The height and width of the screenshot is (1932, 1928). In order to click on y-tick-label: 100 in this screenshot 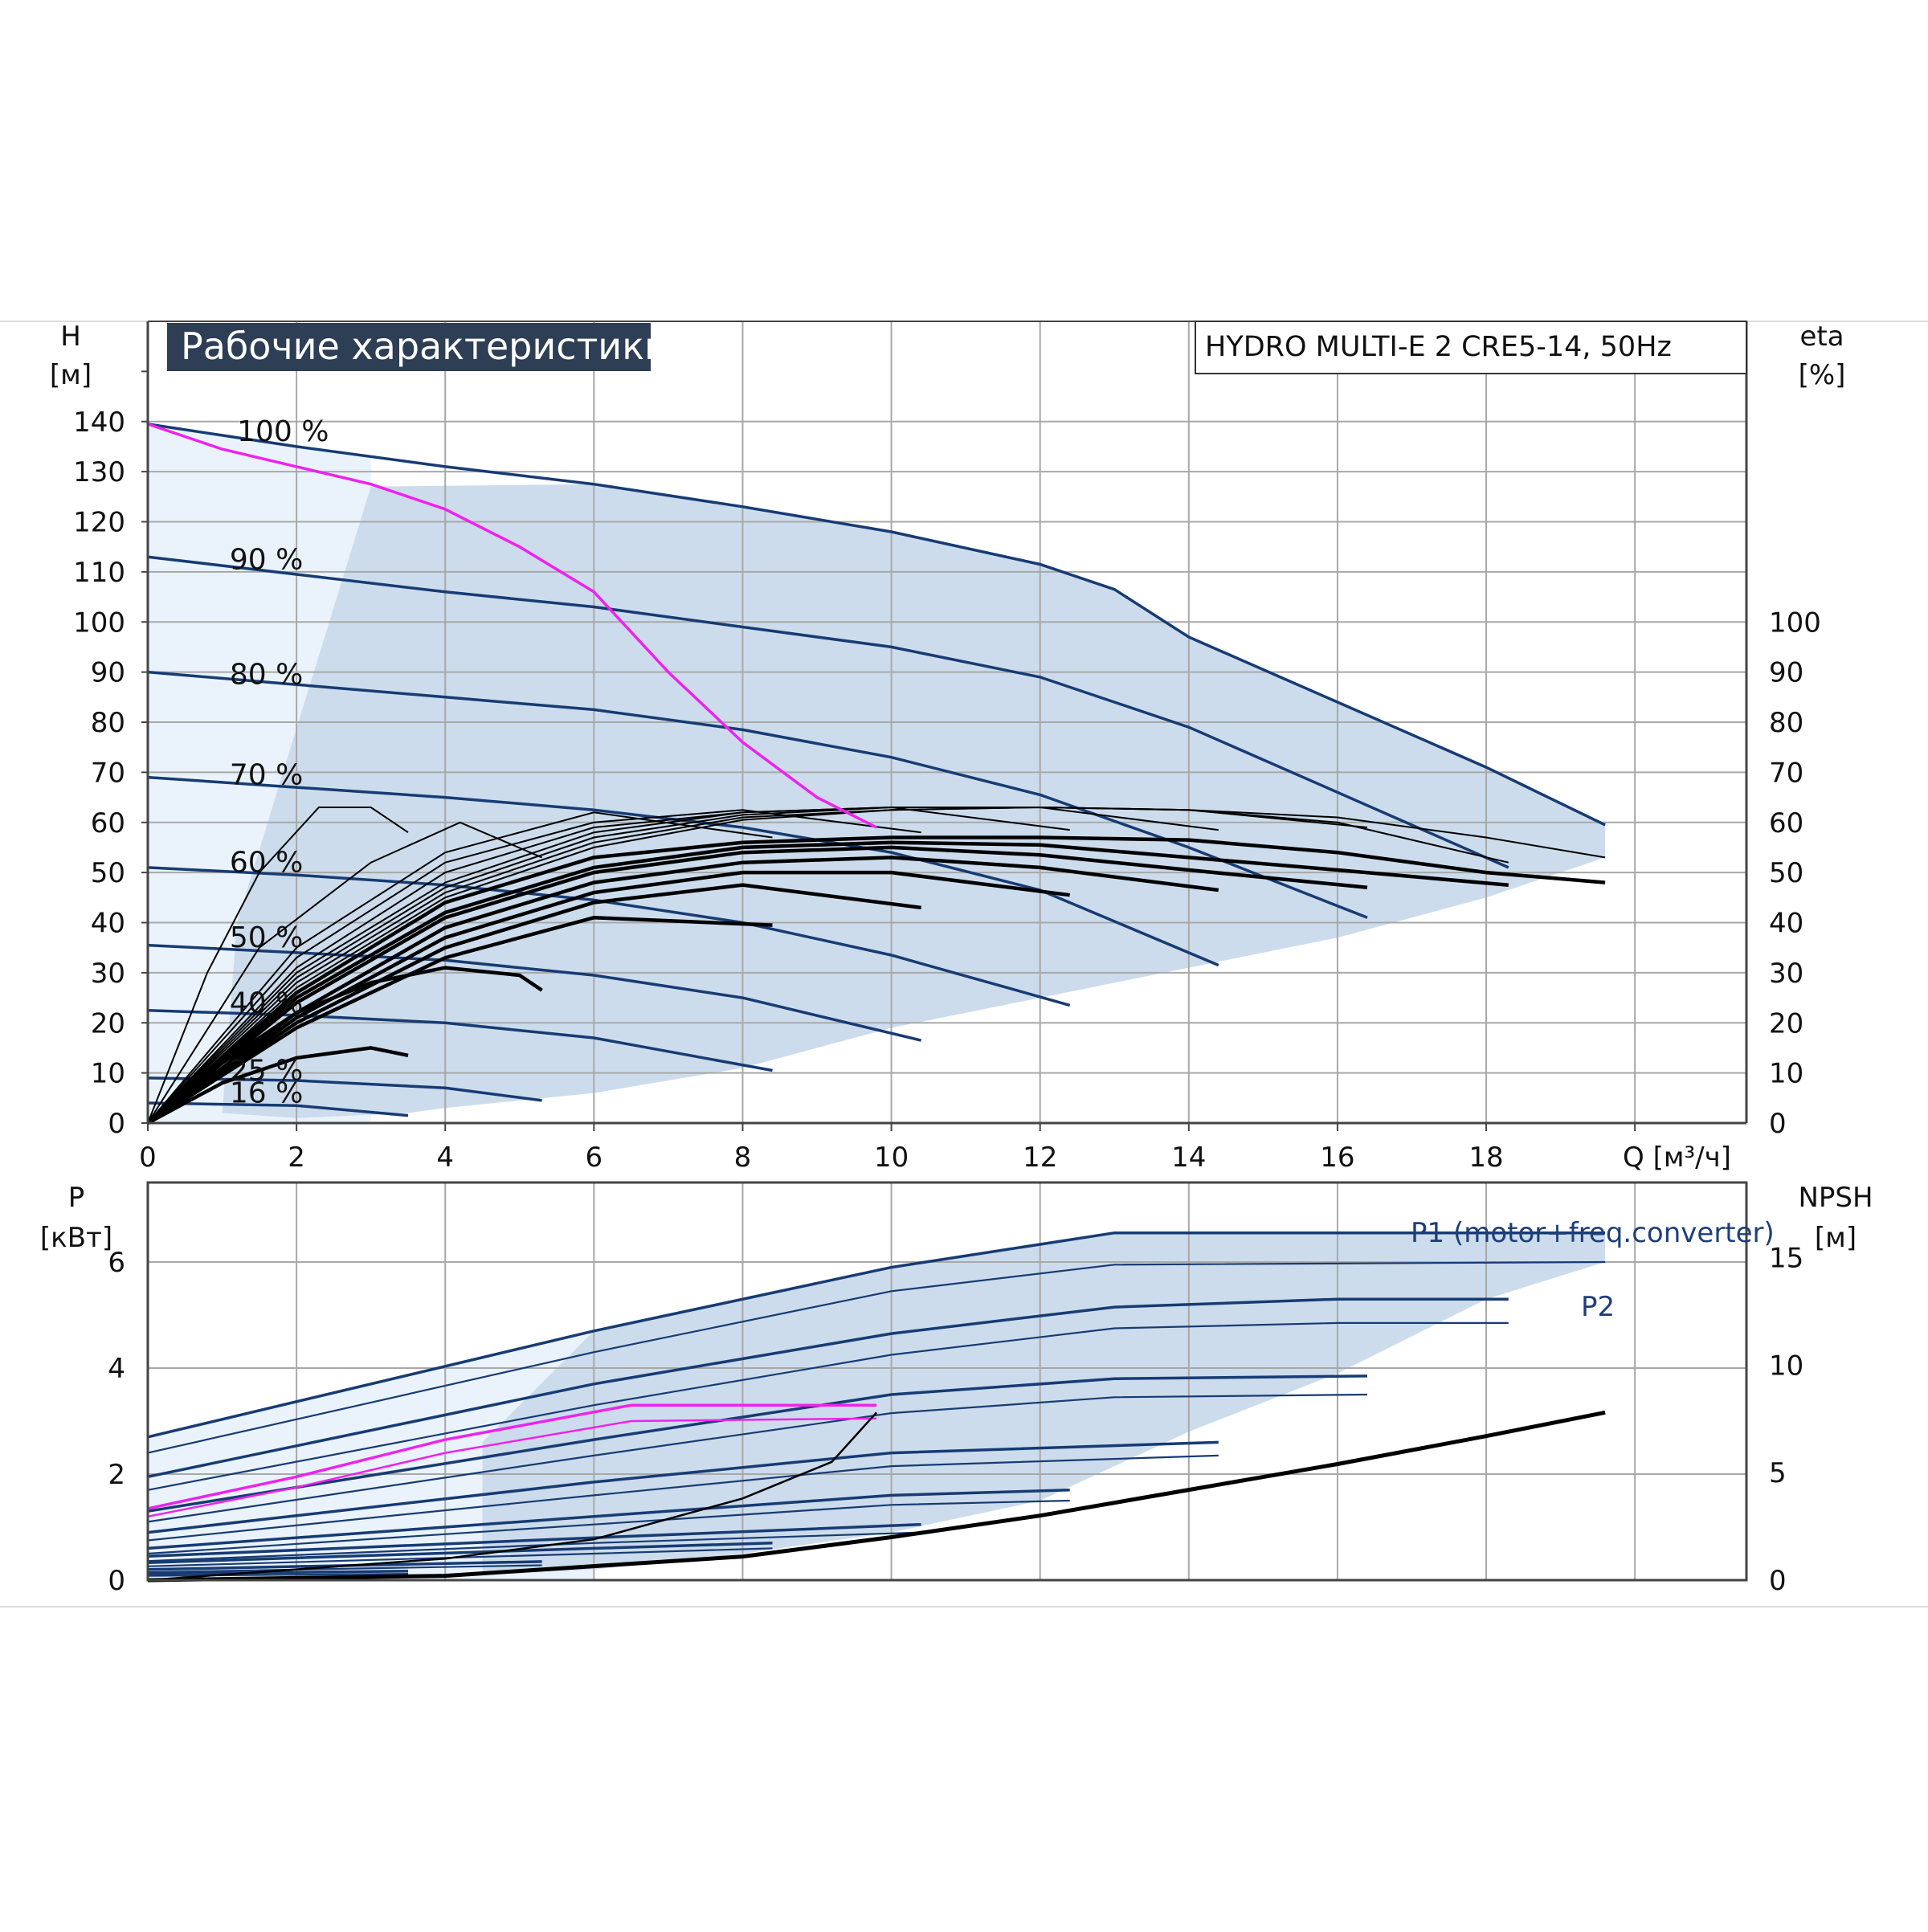, I will do `click(99, 623)`.